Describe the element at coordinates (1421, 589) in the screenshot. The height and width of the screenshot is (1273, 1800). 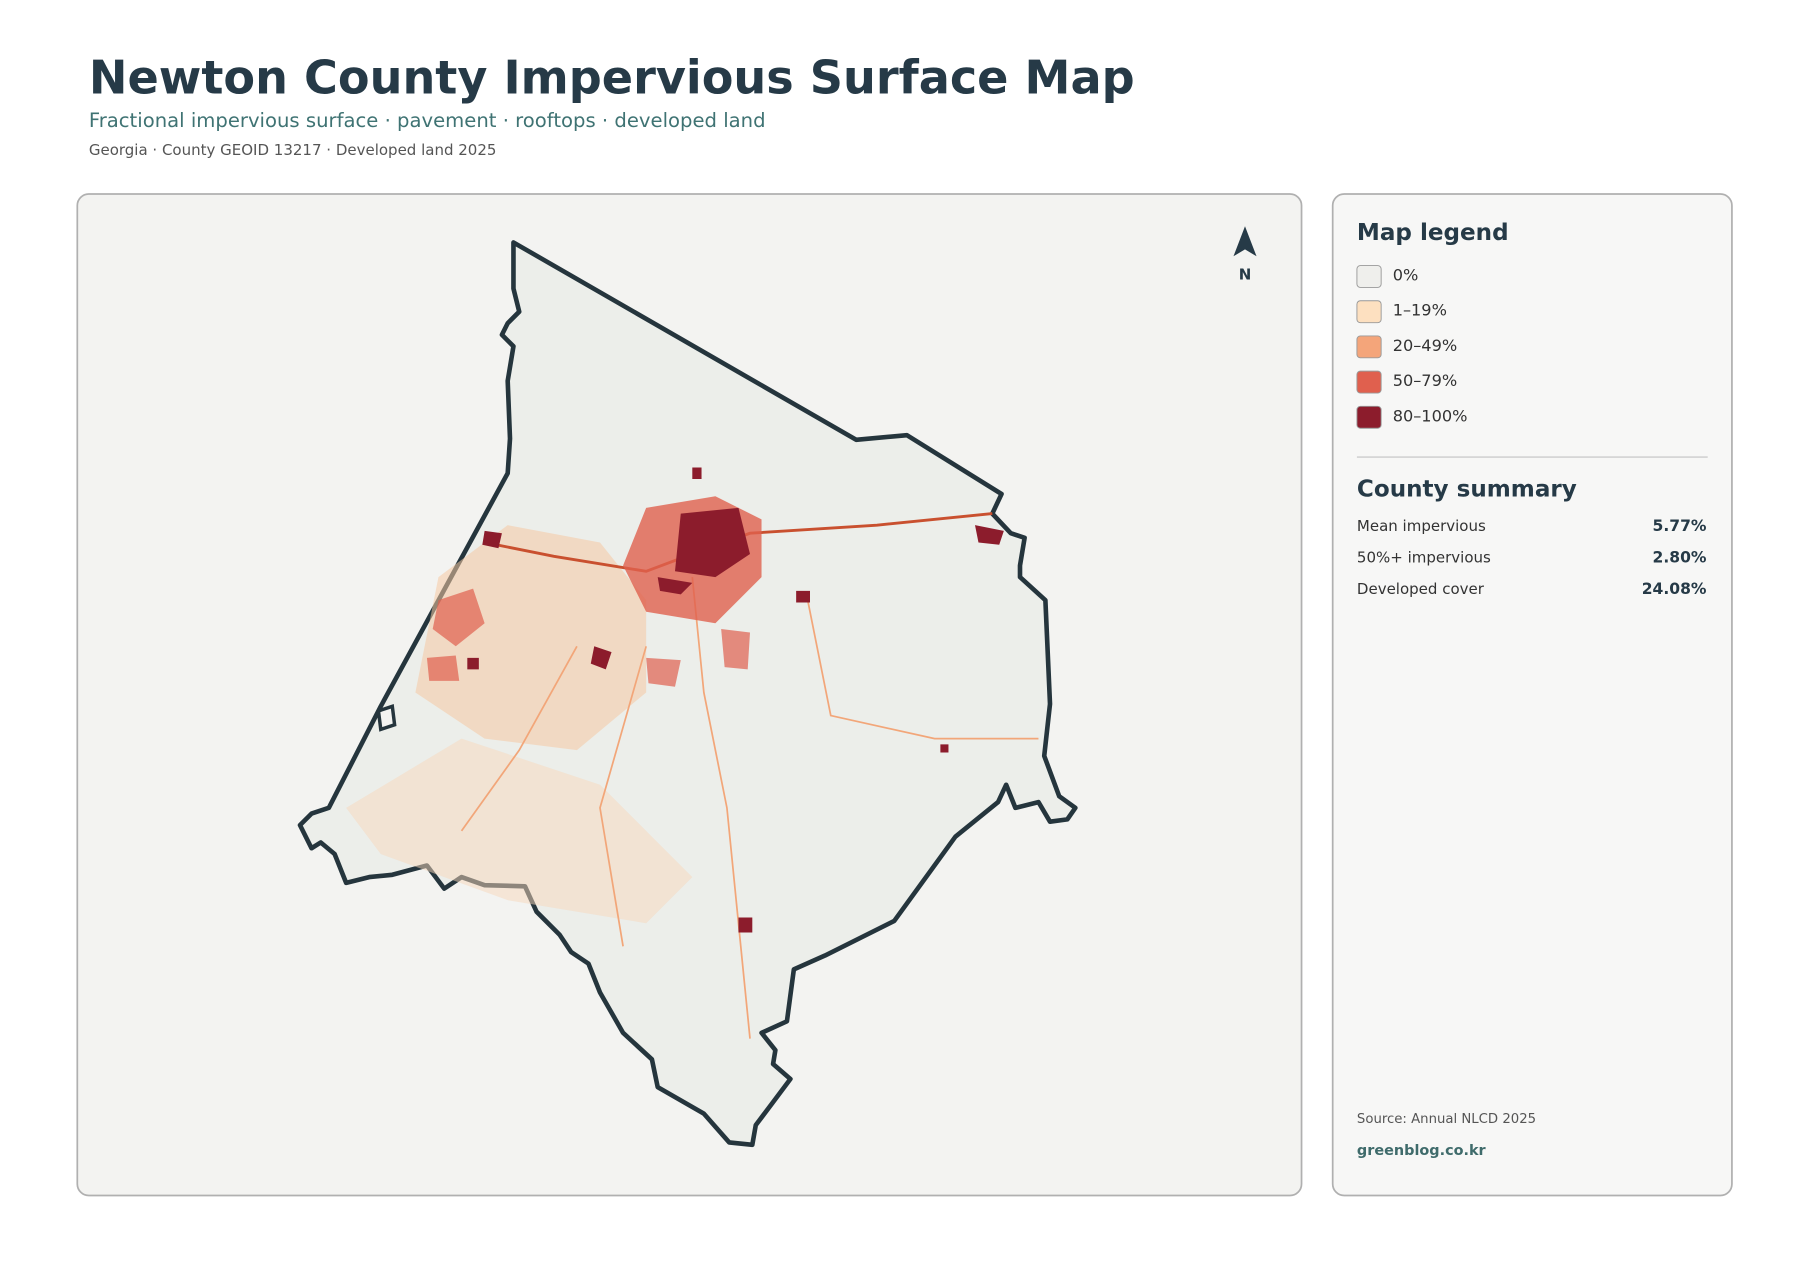
I see `summary-label: Developed cover` at that location.